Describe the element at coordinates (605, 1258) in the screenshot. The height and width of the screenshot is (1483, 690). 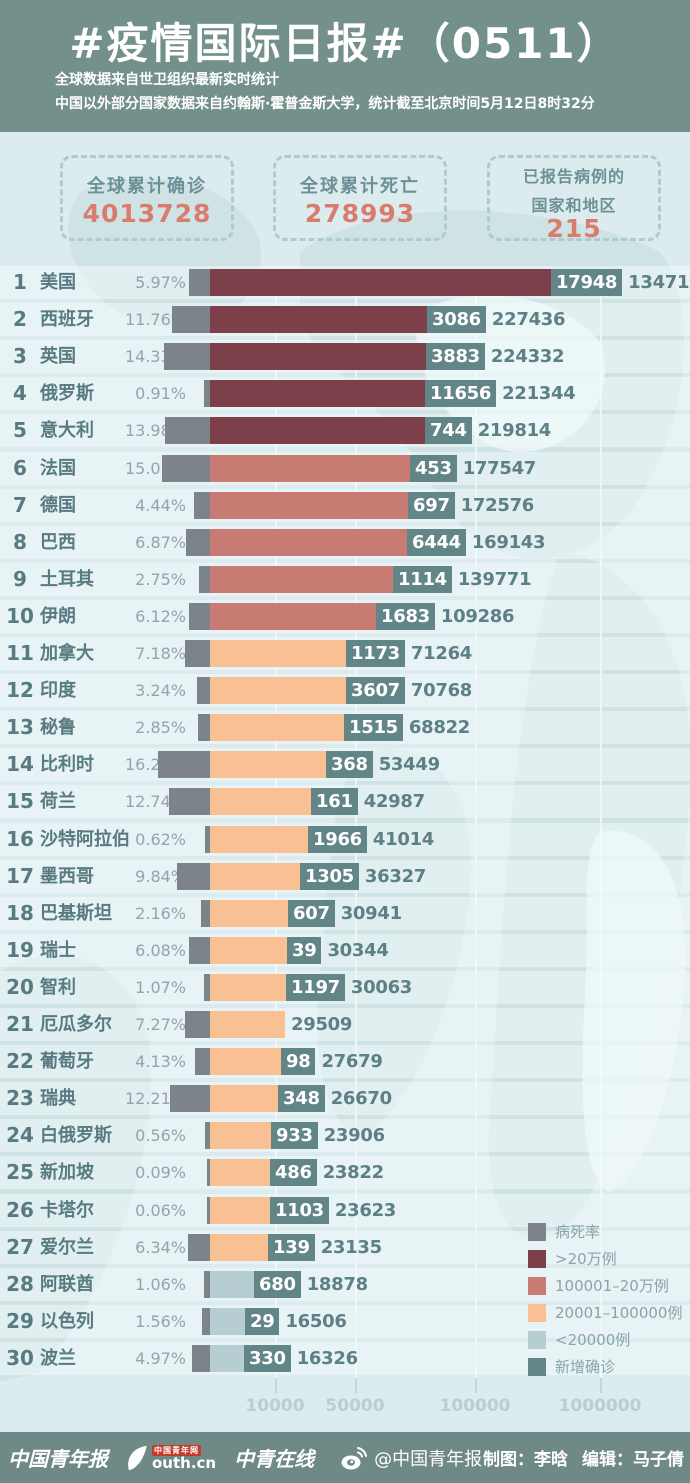
I see `legend-item: >20万例` at that location.